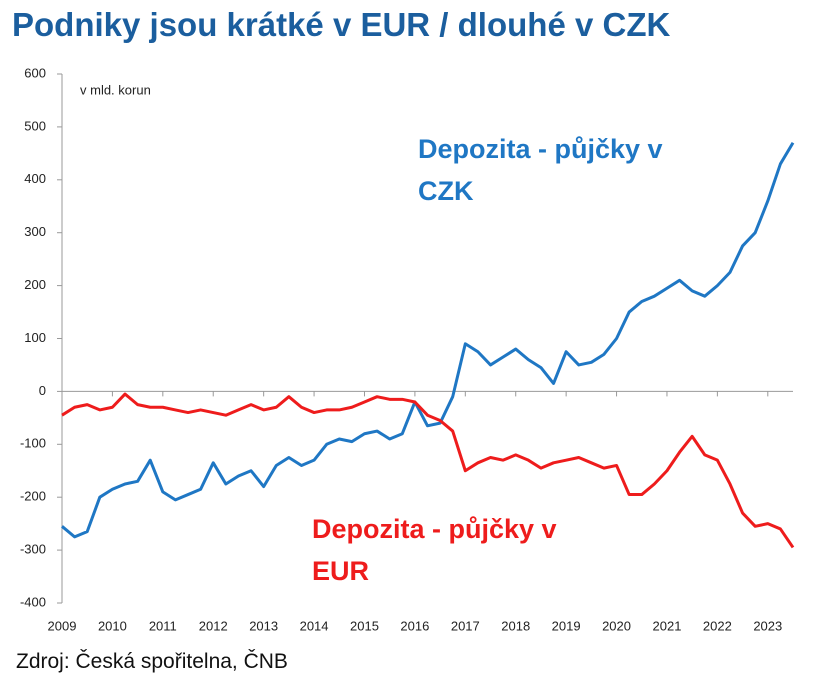 Image resolution: width=837 pixels, height=683 pixels. What do you see at coordinates (263, 625) in the screenshot?
I see `x-tick-label: 2013` at bounding box center [263, 625].